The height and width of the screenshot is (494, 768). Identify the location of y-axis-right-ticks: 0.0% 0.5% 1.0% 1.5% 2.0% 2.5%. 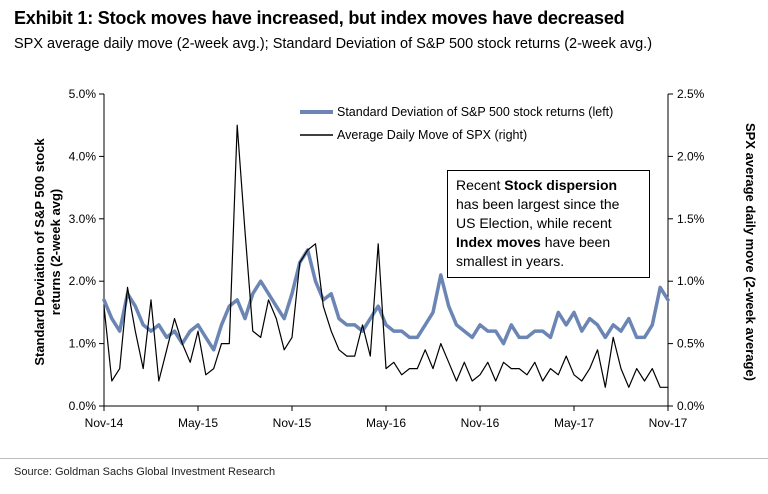
(686, 250).